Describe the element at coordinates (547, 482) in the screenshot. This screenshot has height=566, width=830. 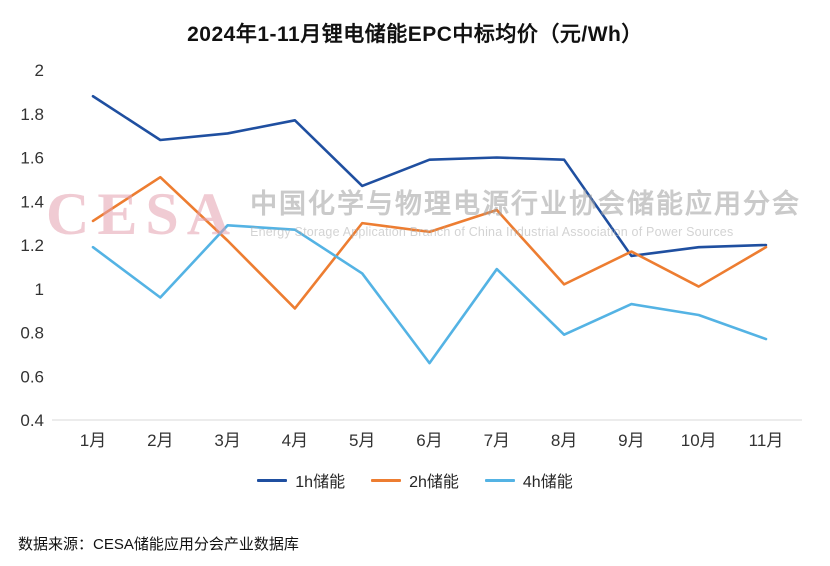
I see `legend-label: 4h储能` at that location.